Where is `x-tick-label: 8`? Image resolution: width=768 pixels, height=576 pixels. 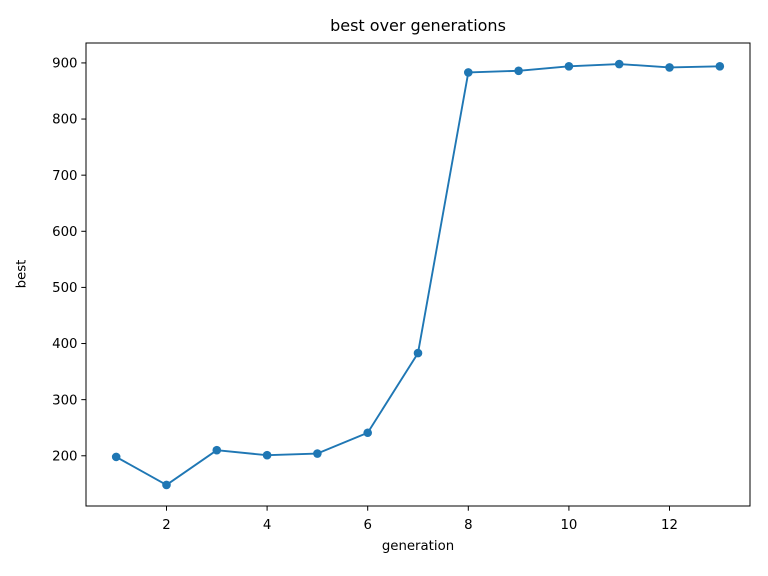
x-tick-label: 8 is located at coordinates (468, 525).